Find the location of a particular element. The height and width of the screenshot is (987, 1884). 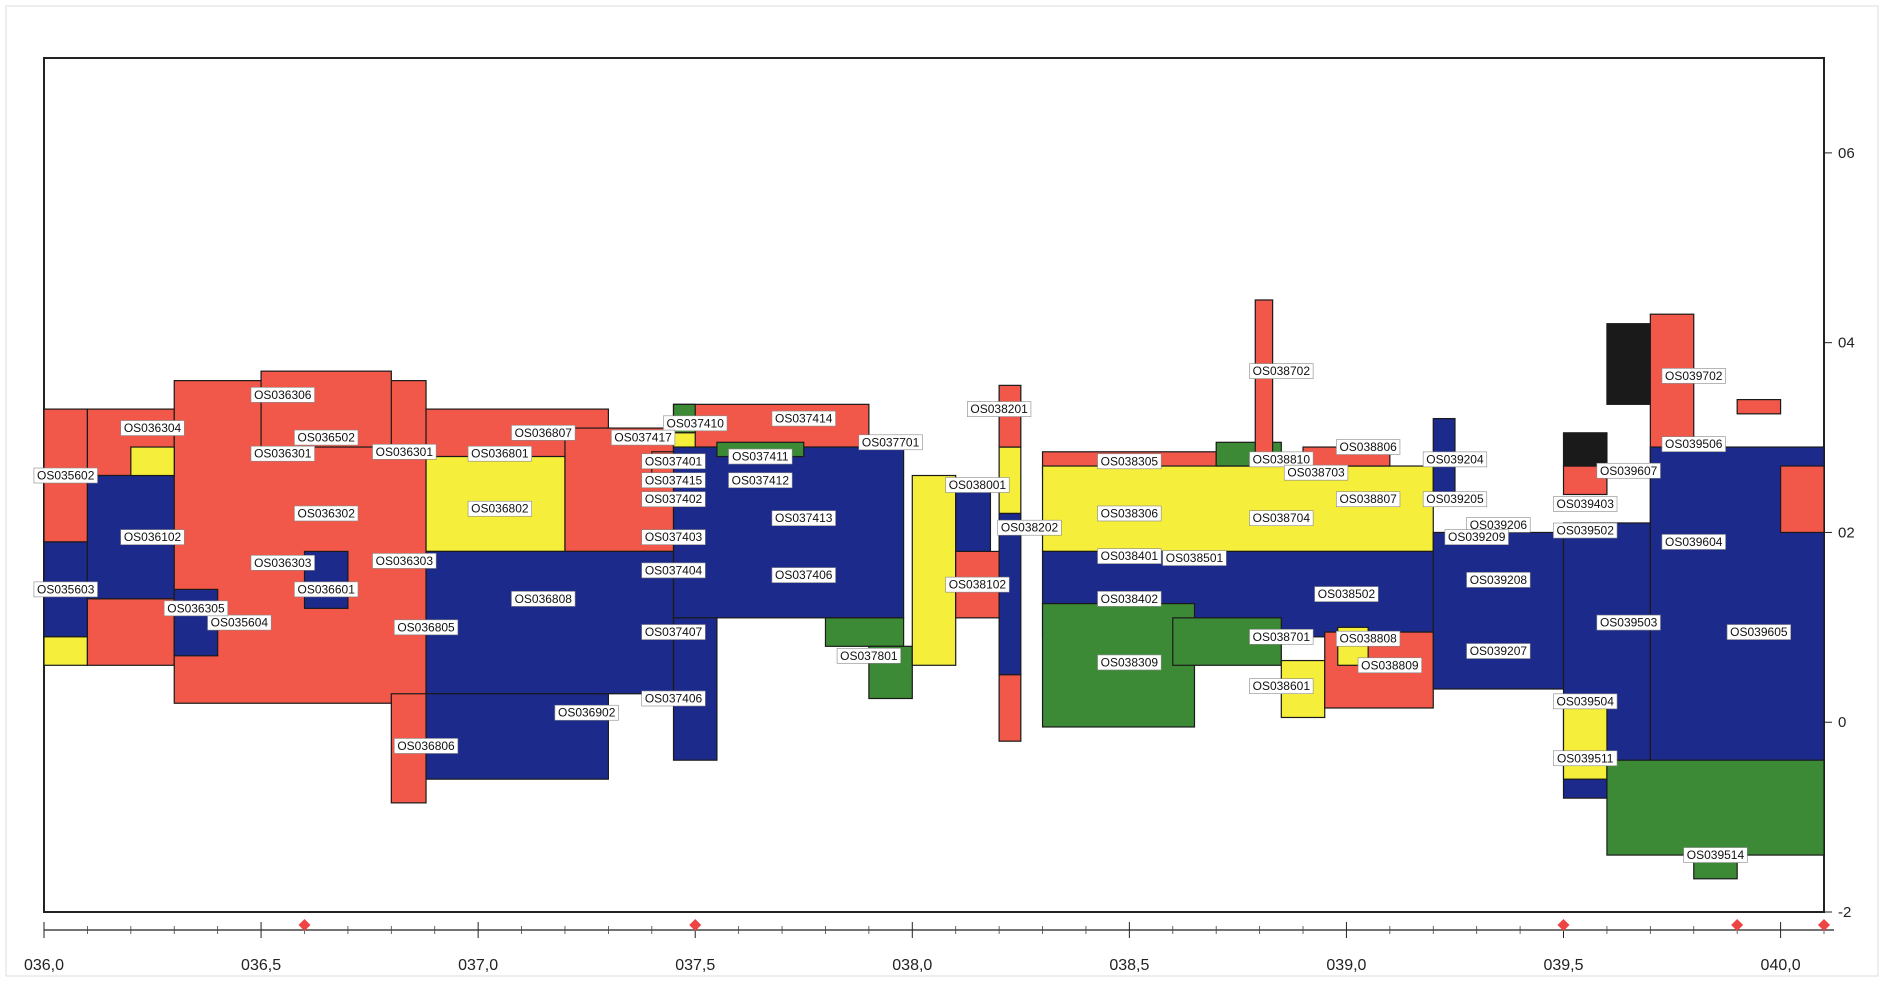

parcel-label: OS035604 is located at coordinates (239, 622).